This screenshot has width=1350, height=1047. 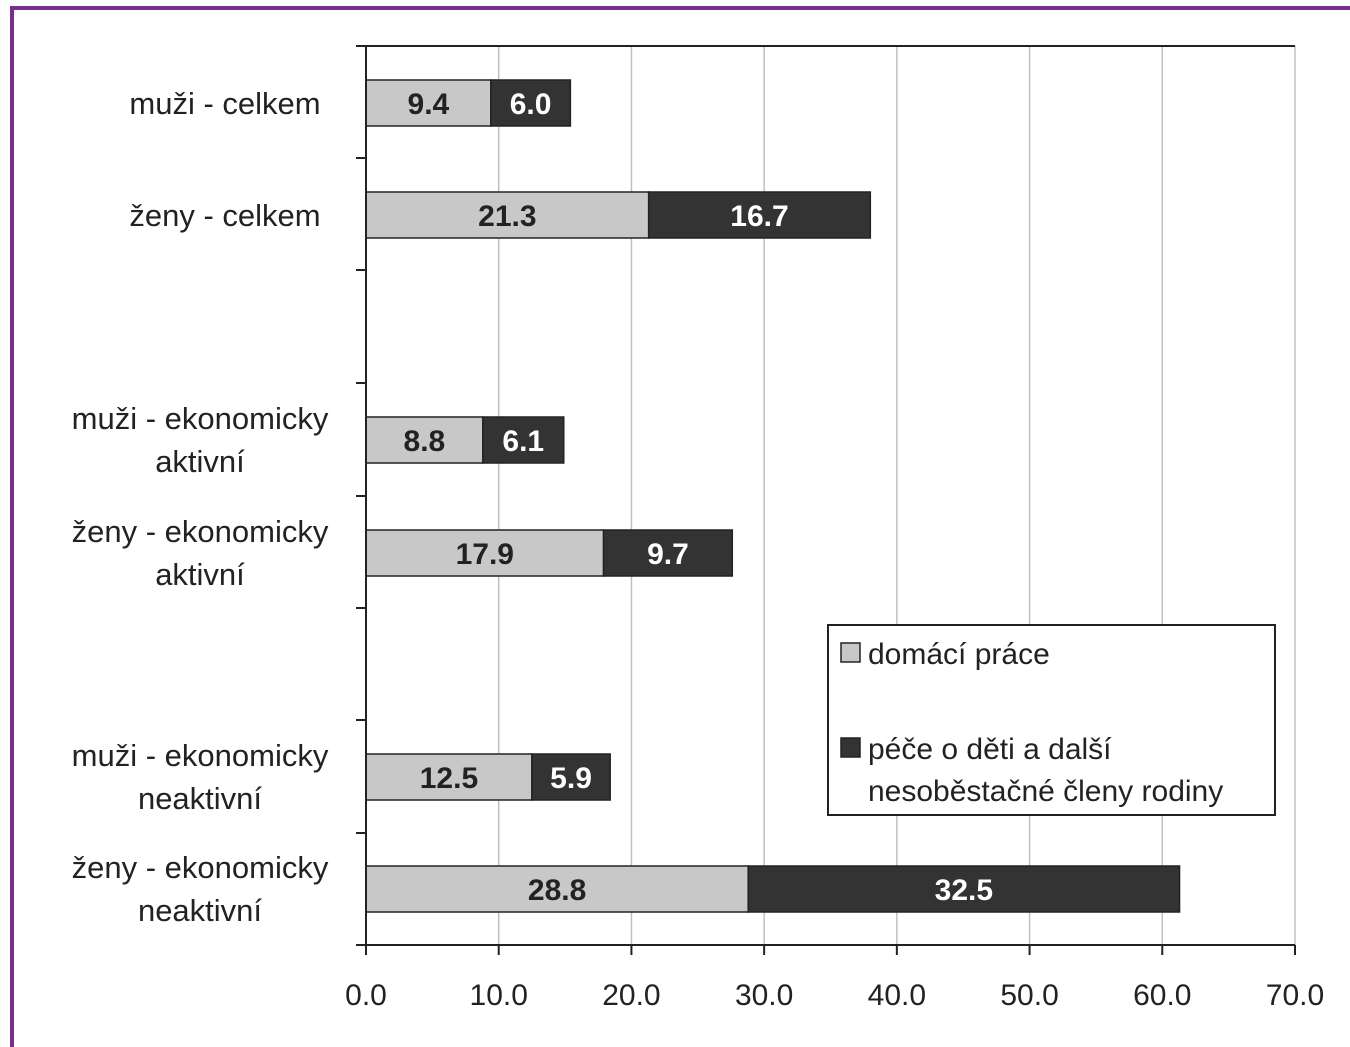 What do you see at coordinates (224, 103) in the screenshot?
I see `category-label: muži - celkem` at bounding box center [224, 103].